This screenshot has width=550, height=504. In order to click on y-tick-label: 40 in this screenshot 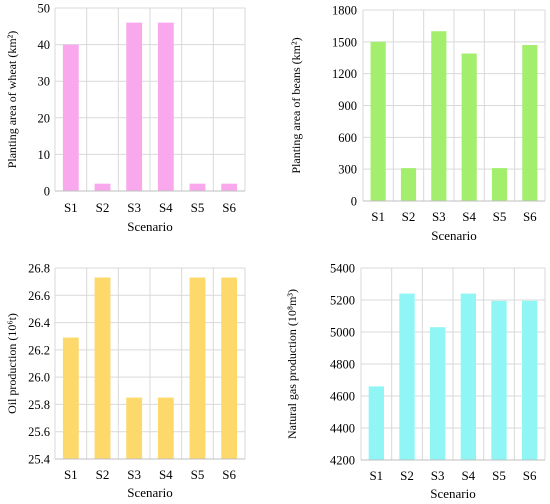, I will do `click(44, 45)`.